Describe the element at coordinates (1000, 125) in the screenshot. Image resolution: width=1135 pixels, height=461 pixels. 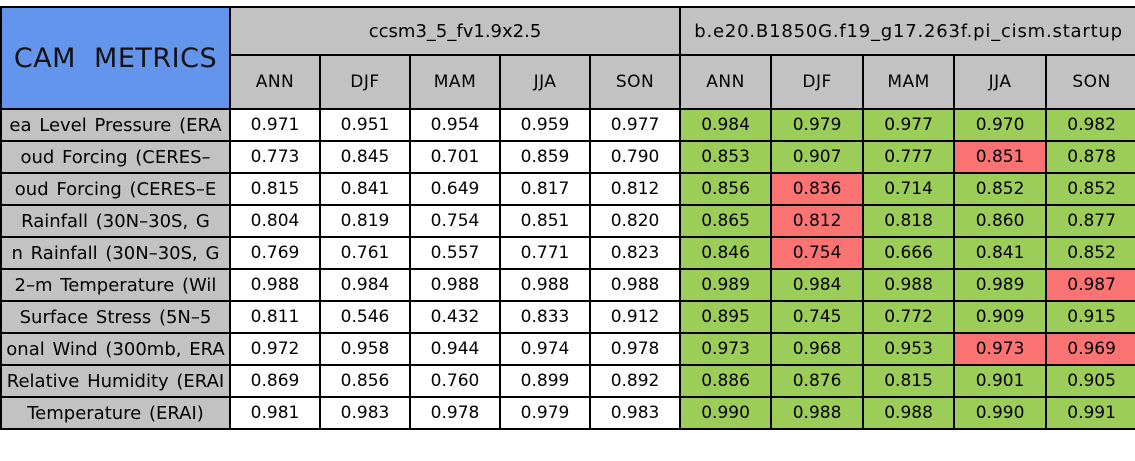
I see `metric-cell-model2-jja: 0.970` at that location.